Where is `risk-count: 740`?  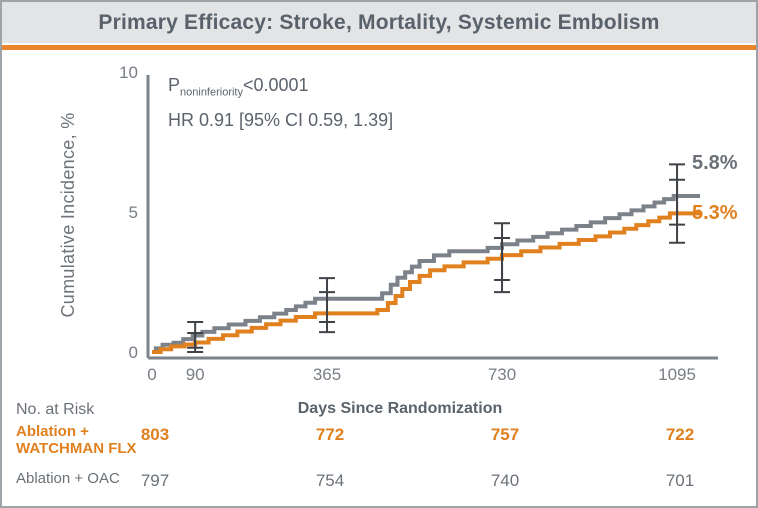 risk-count: 740 is located at coordinates (505, 480).